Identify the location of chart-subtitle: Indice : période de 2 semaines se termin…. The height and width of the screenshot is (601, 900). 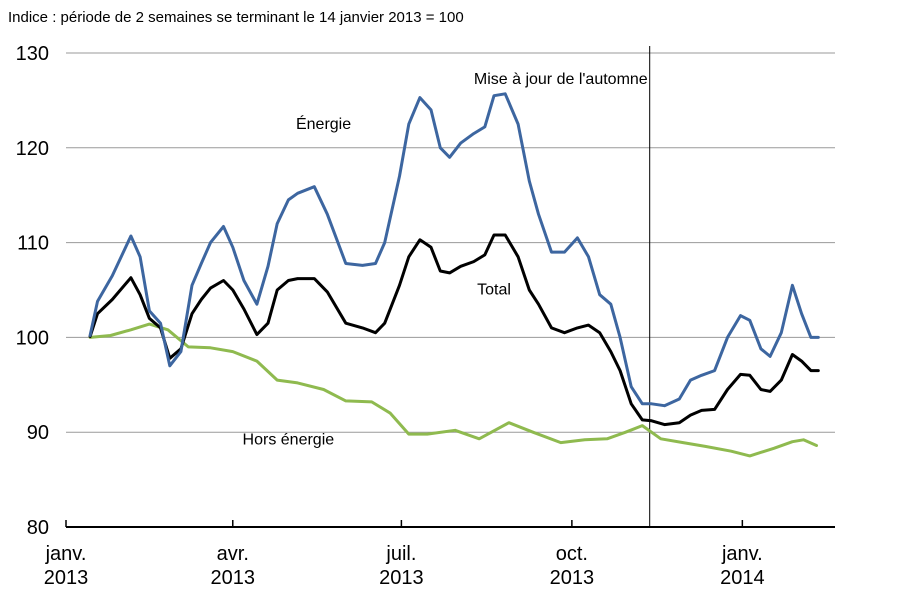
(236, 17).